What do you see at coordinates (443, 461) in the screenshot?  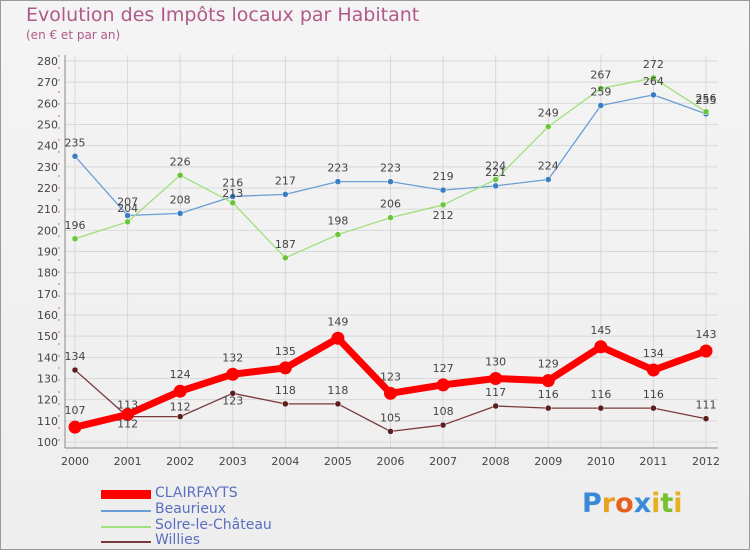 I see `x-tick-label: 2007` at bounding box center [443, 461].